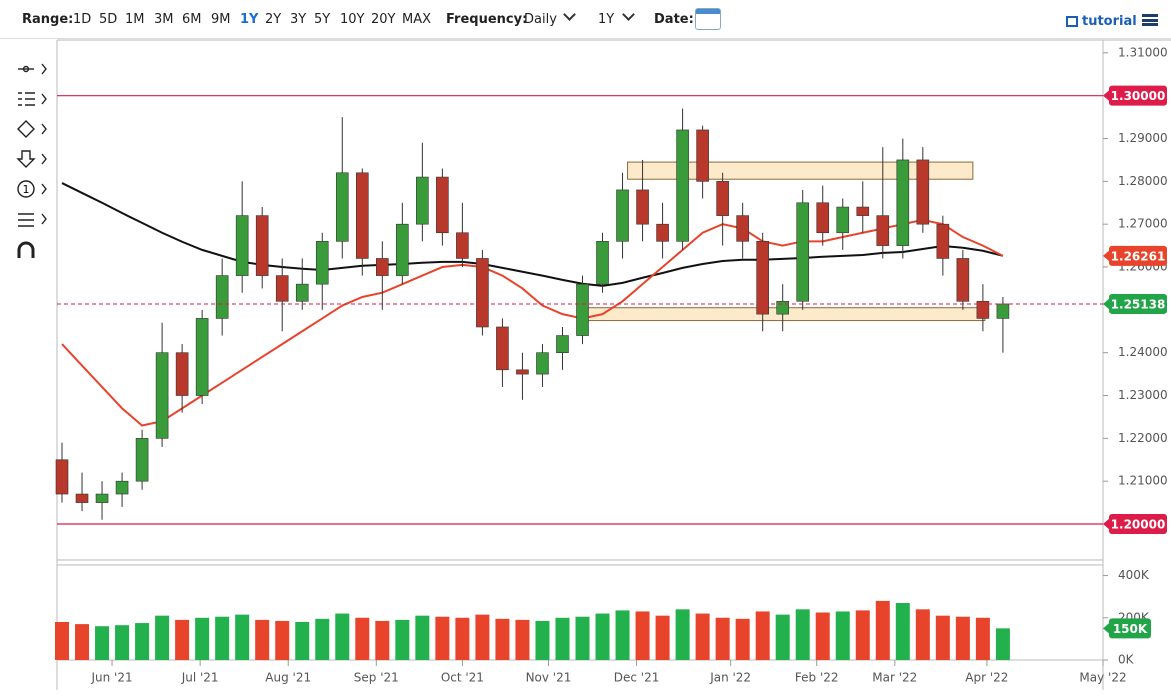 The image size is (1171, 696). What do you see at coordinates (26, 249) in the screenshot?
I see `tool-magnet` at bounding box center [26, 249].